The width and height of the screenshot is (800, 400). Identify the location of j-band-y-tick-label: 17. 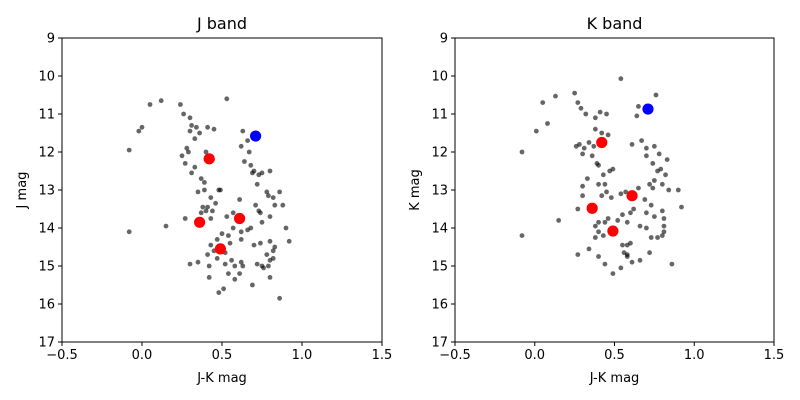
(46, 343).